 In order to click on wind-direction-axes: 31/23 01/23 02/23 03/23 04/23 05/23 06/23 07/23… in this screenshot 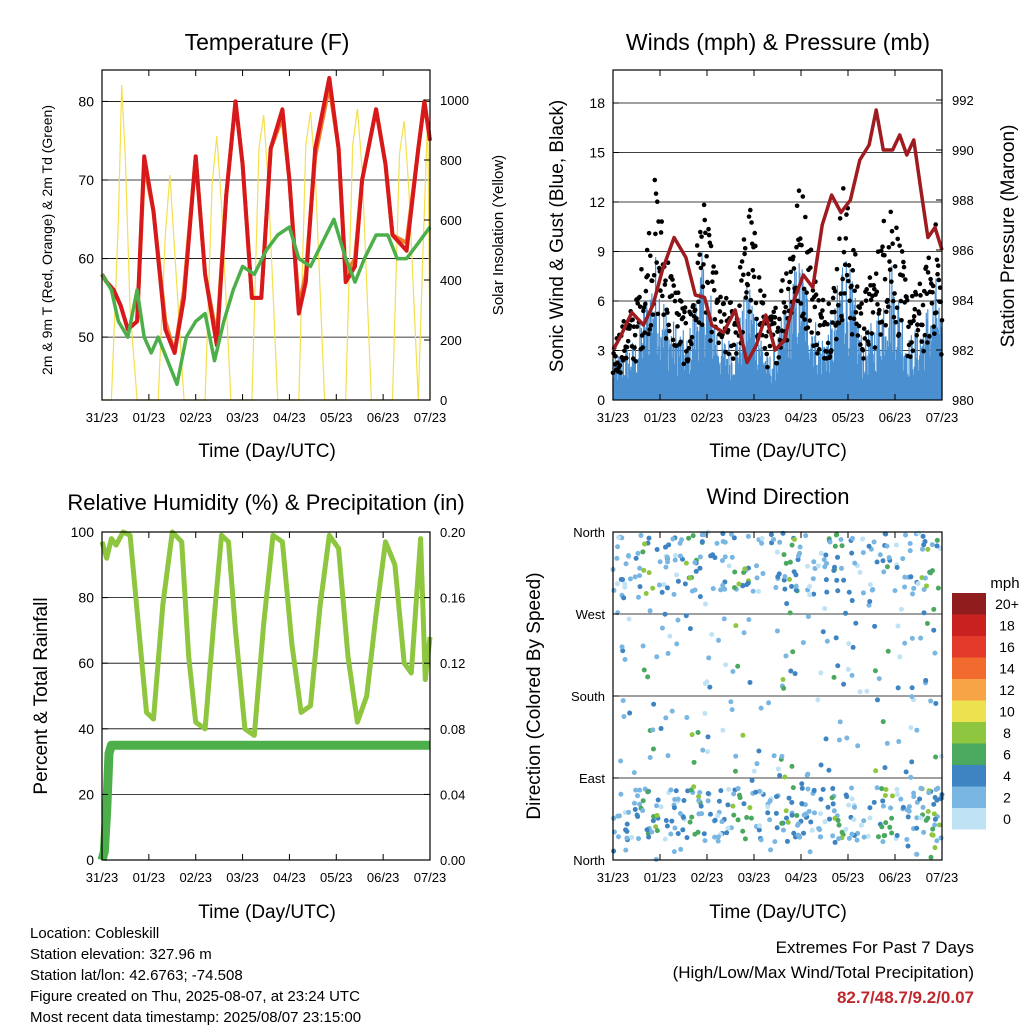, I will do `click(764, 705)`.